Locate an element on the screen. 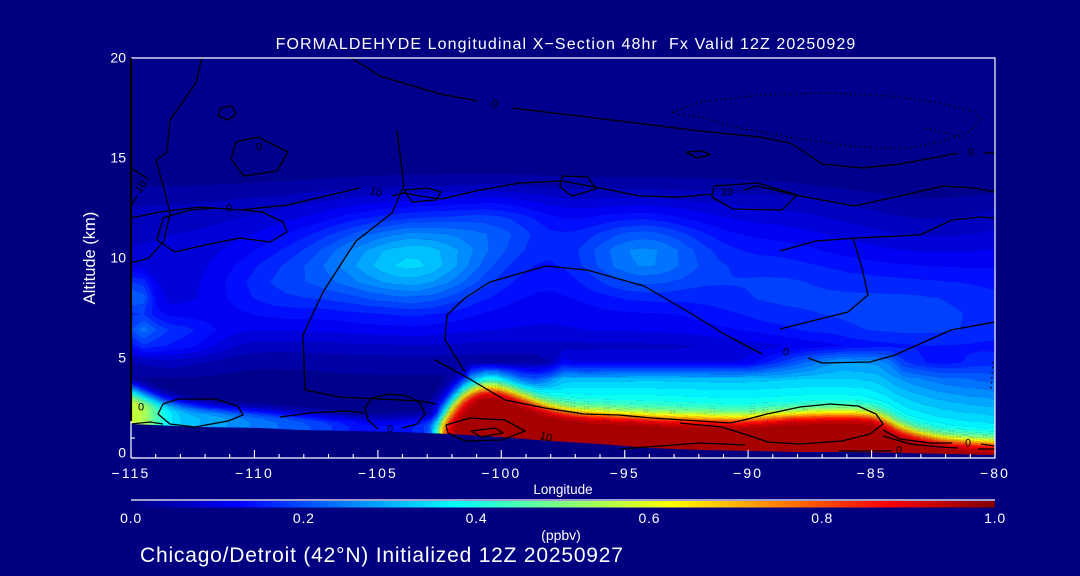 The height and width of the screenshot is (576, 1080). svg-text: 0.4 is located at coordinates (477, 518).